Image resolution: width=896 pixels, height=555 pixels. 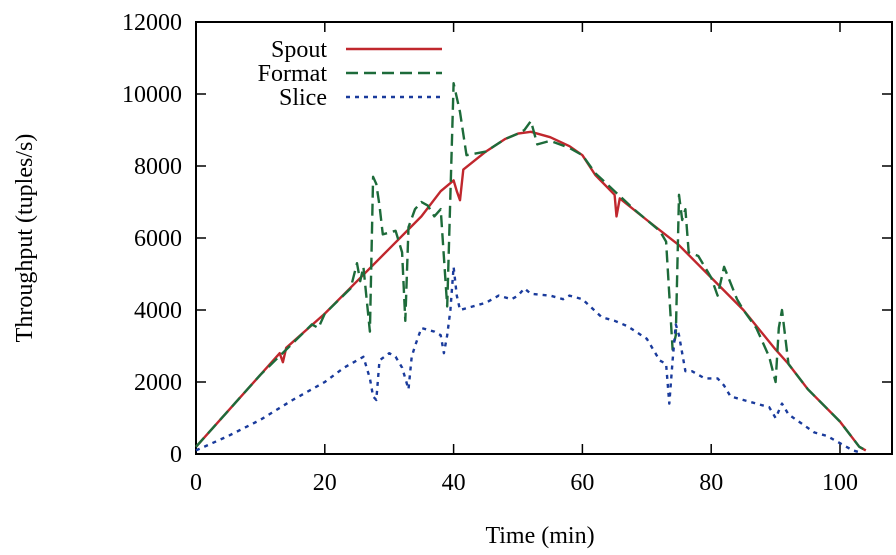 What do you see at coordinates (158, 383) in the screenshot?
I see `y-tick-label: 2000` at bounding box center [158, 383].